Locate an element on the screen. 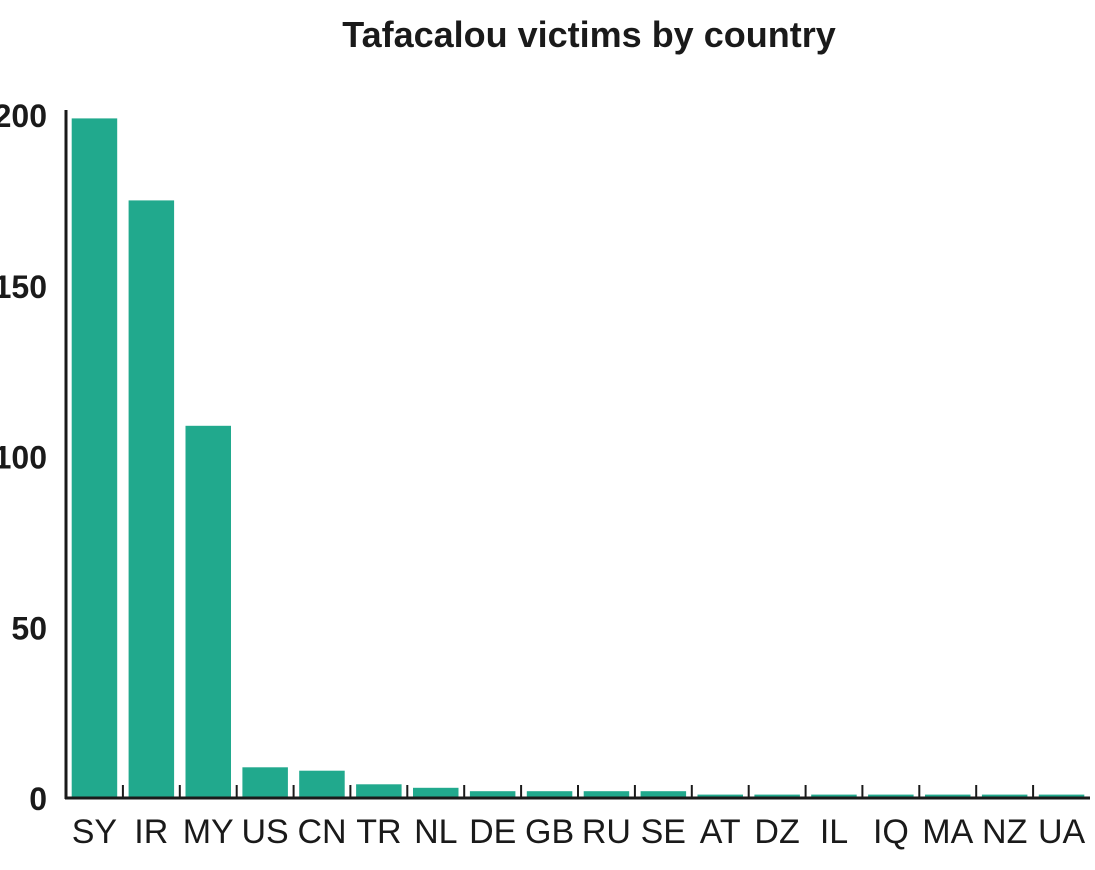 The width and height of the screenshot is (1095, 870). x-tick-label-my: MY is located at coordinates (208, 832).